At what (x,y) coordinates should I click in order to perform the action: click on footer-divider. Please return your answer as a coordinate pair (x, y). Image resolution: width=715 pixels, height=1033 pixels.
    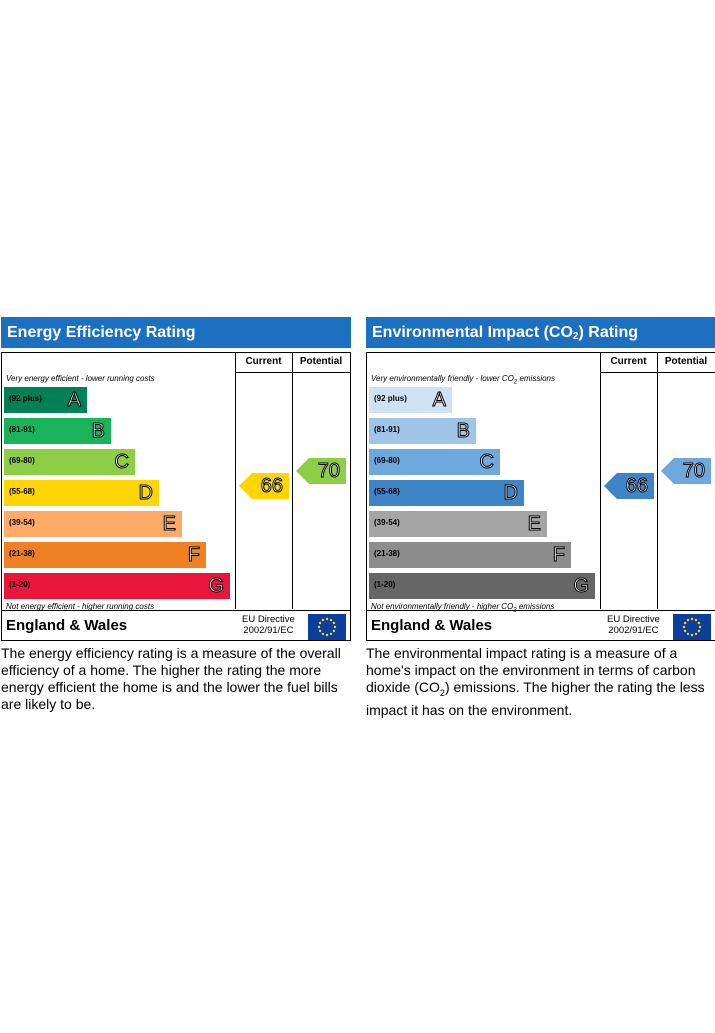
    Looking at the image, I should click on (541, 610).